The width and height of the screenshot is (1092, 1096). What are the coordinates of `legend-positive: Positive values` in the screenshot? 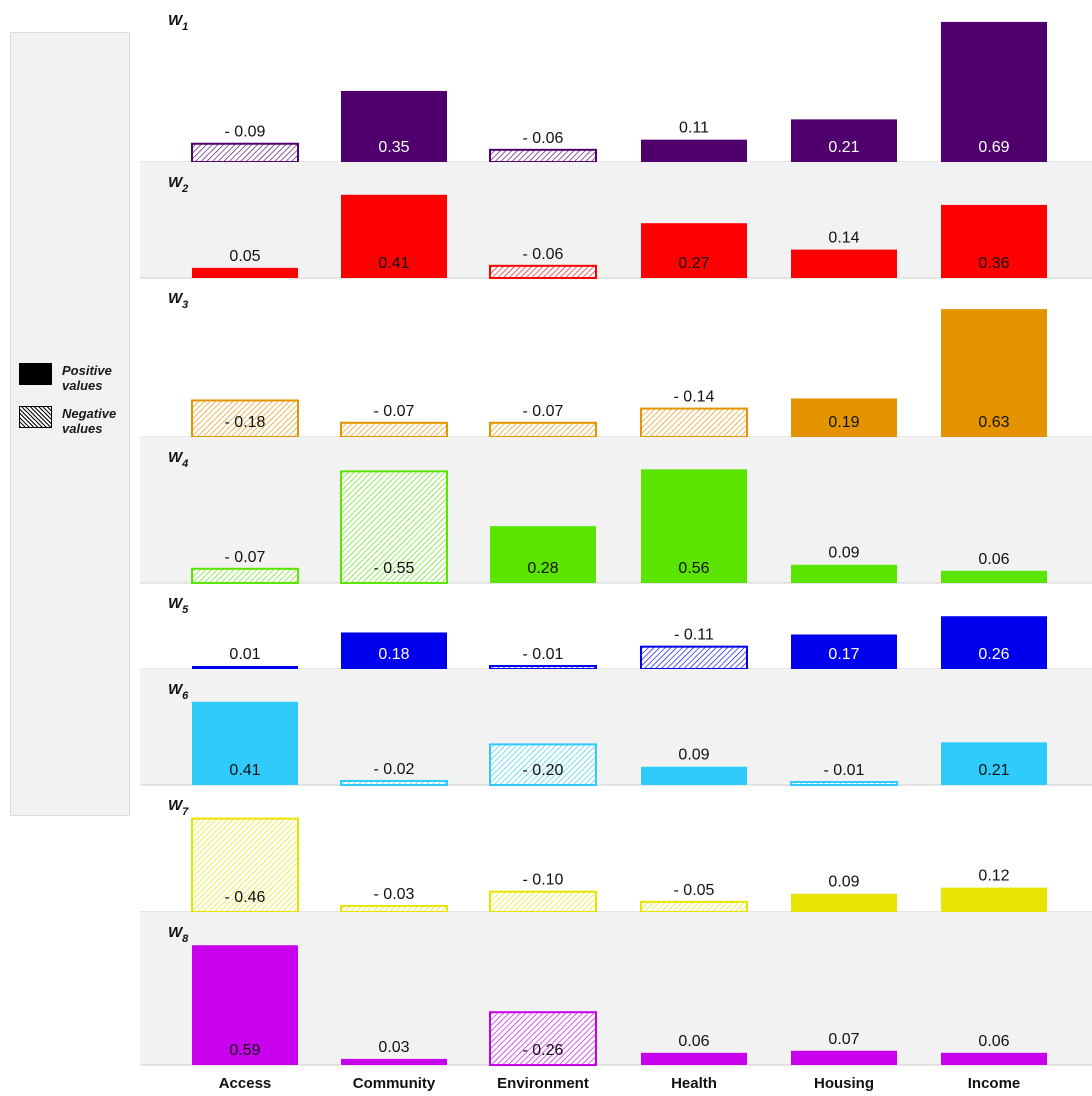 It's located at (71, 378).